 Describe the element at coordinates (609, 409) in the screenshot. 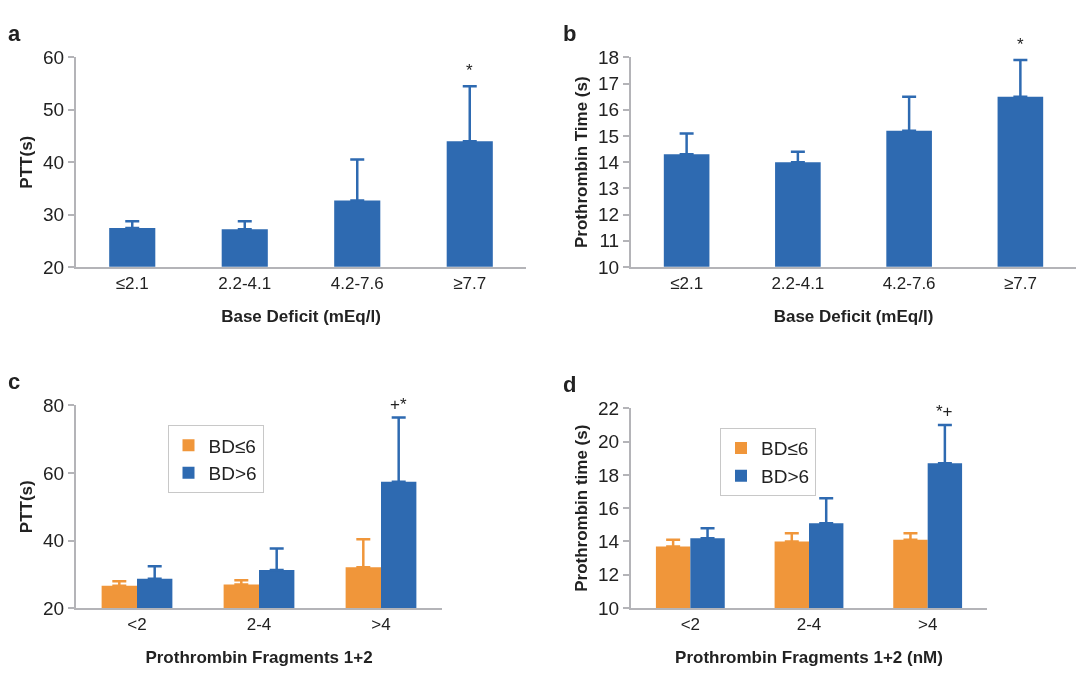

I see `y-tick-label: 22` at that location.